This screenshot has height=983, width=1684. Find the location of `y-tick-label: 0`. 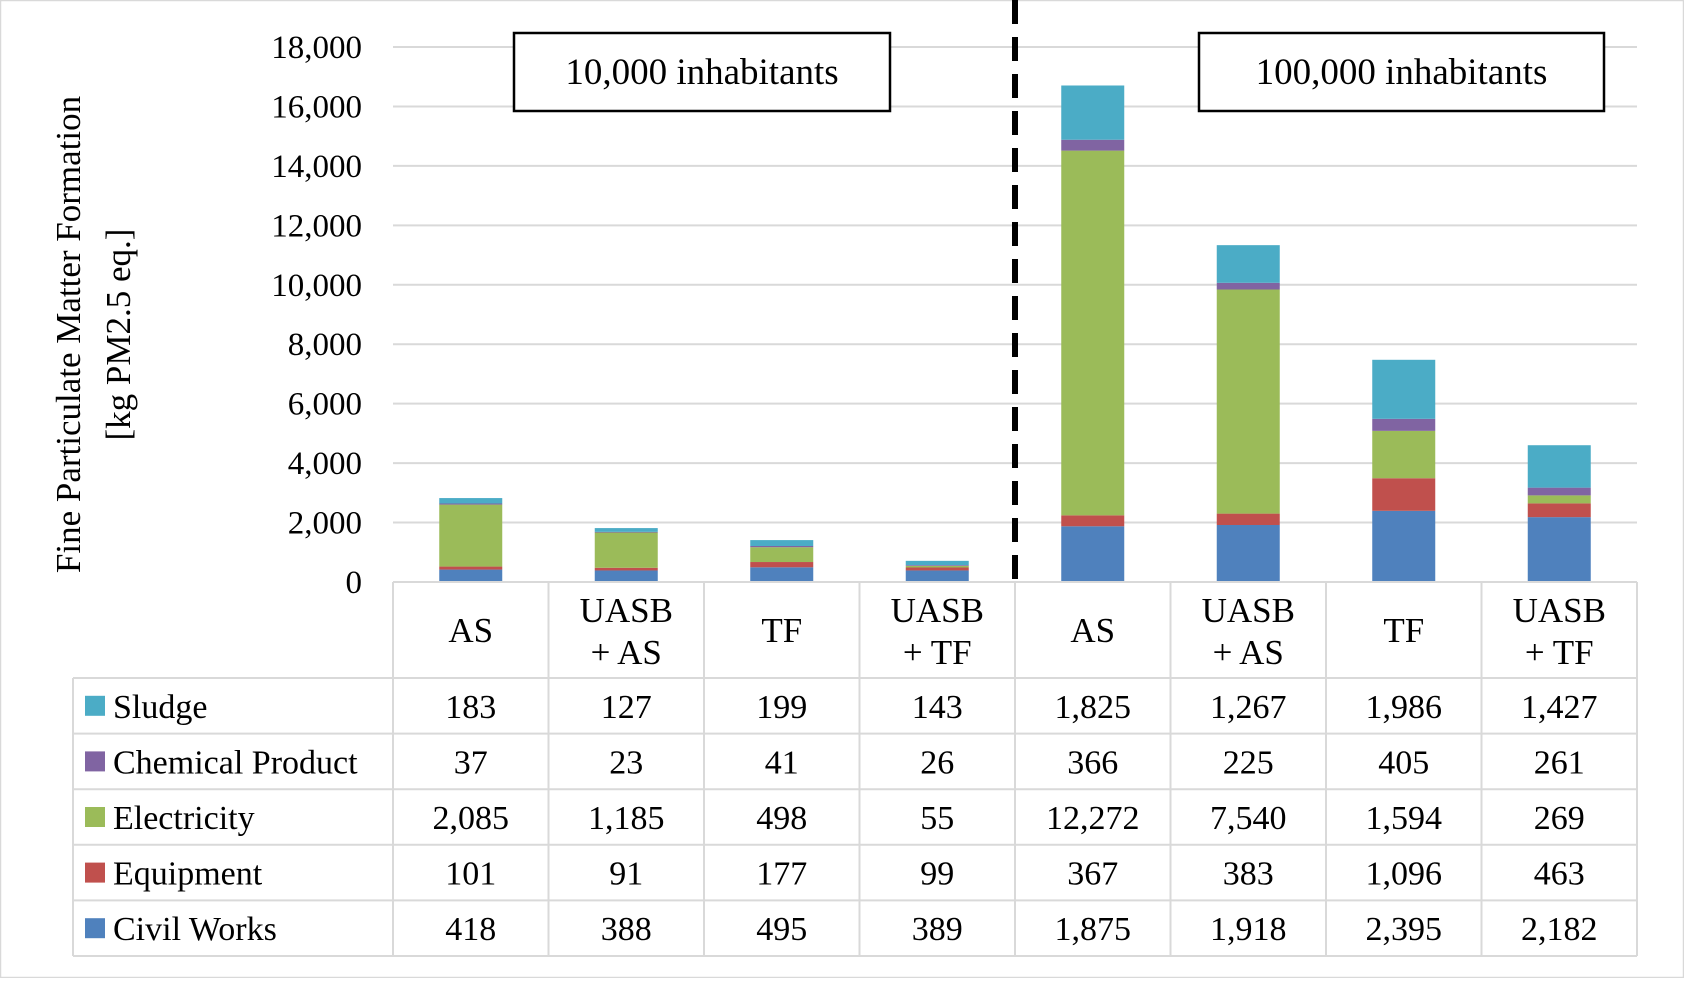

y-tick-label: 0 is located at coordinates (354, 583).